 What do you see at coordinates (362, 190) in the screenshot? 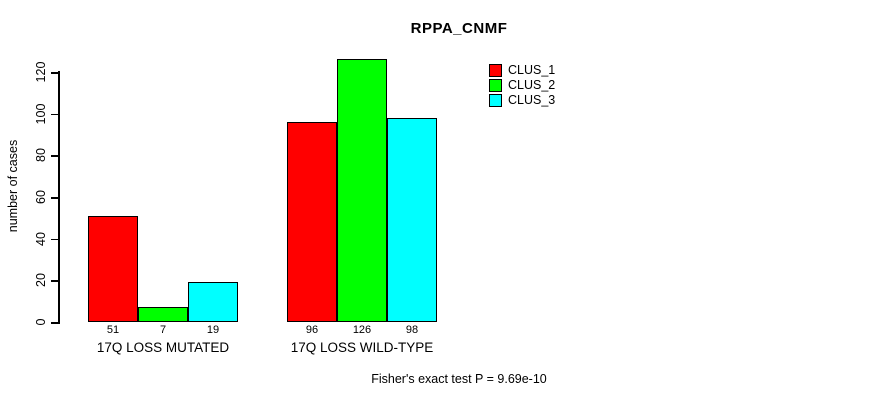
I see `bar-clus_2-group2` at bounding box center [362, 190].